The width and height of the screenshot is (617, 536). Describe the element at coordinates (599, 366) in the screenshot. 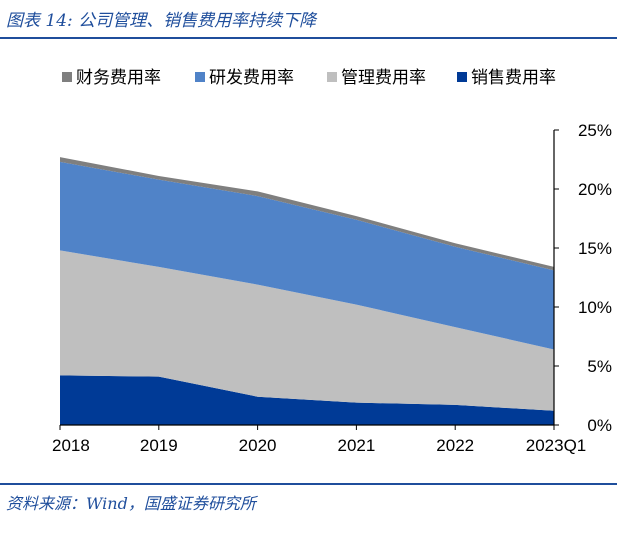

I see `y-tick-label: 5%` at that location.